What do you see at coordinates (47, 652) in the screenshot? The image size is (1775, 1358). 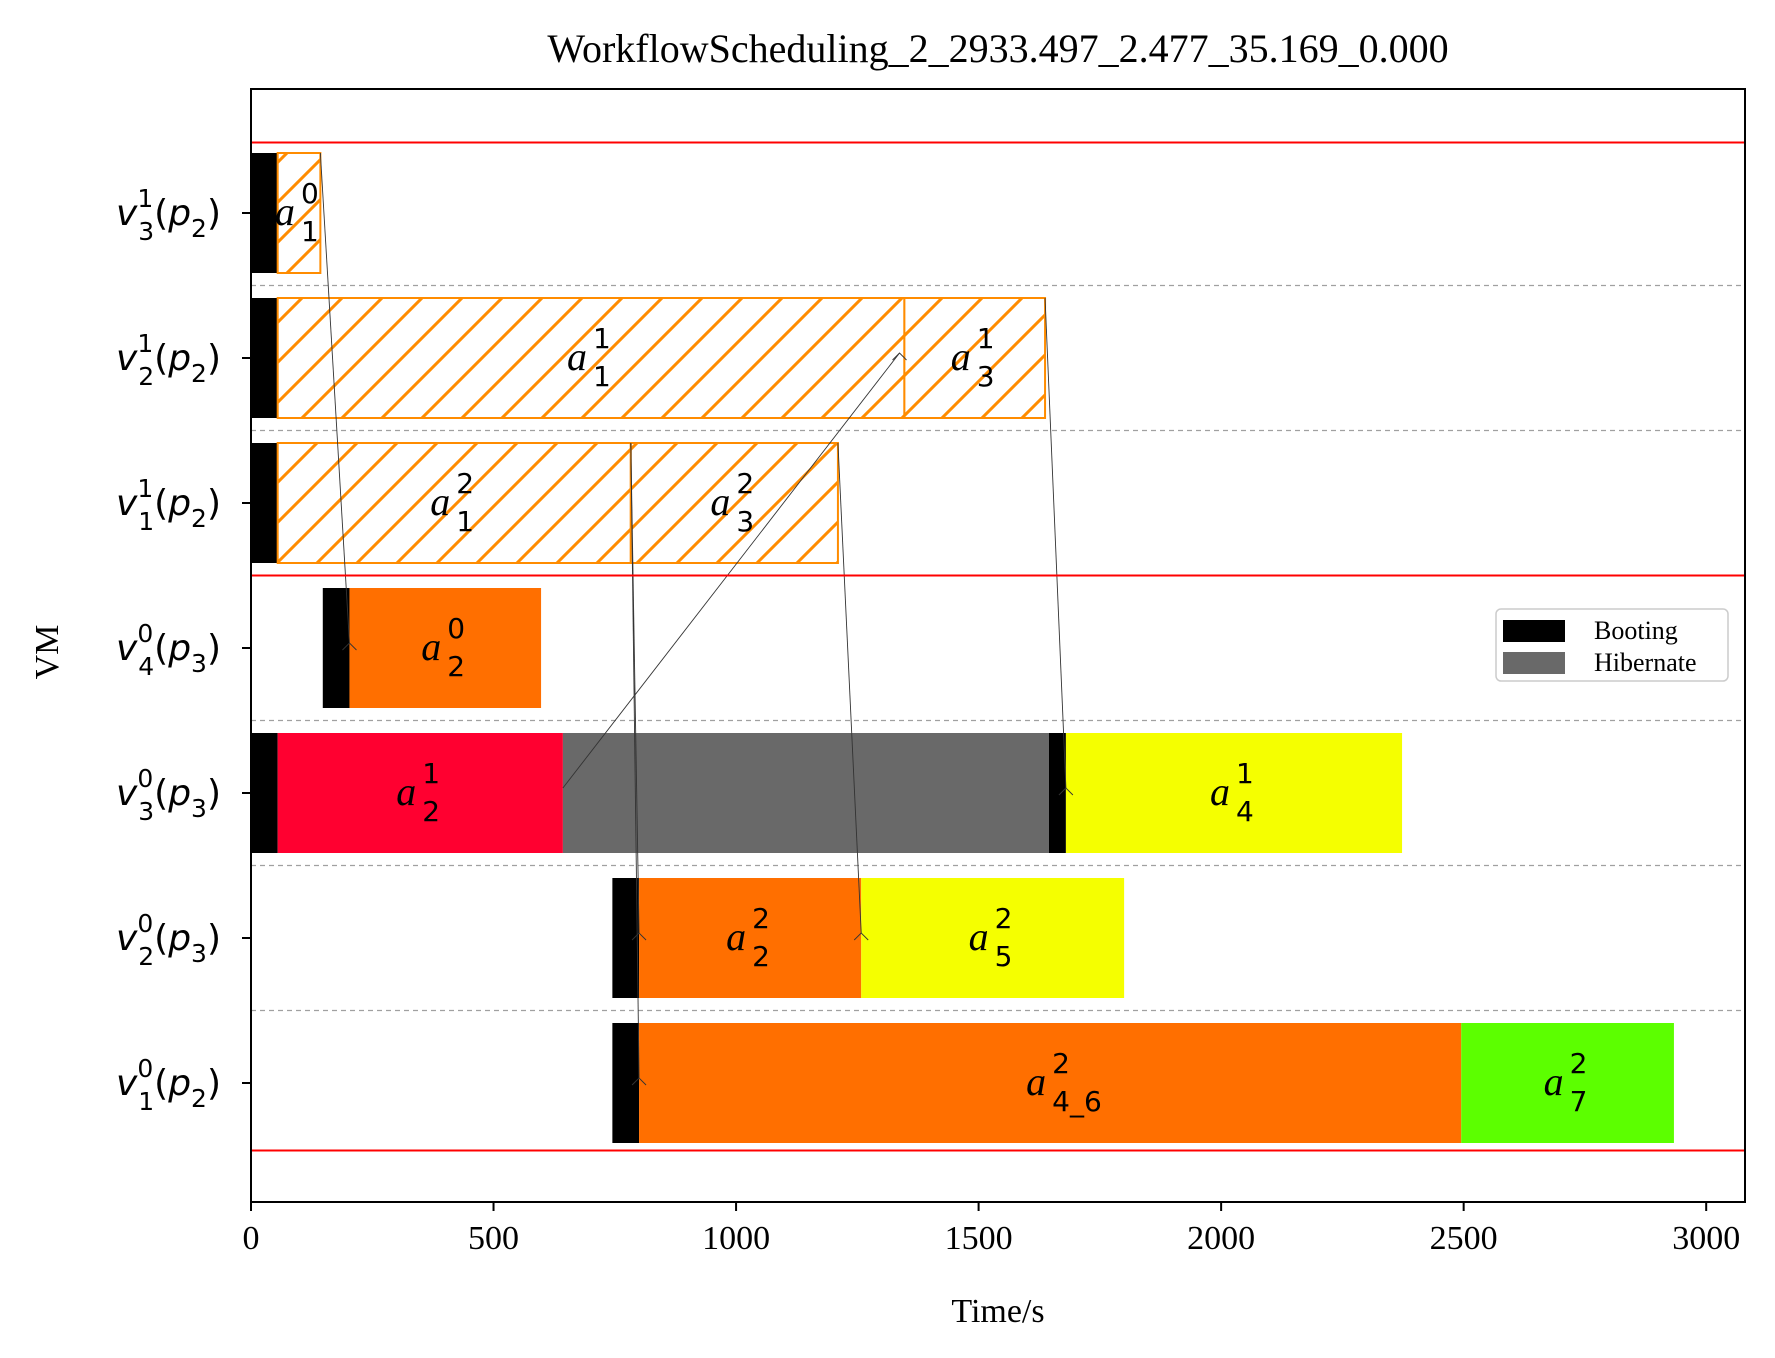 I see `y-axis-label: VM` at bounding box center [47, 652].